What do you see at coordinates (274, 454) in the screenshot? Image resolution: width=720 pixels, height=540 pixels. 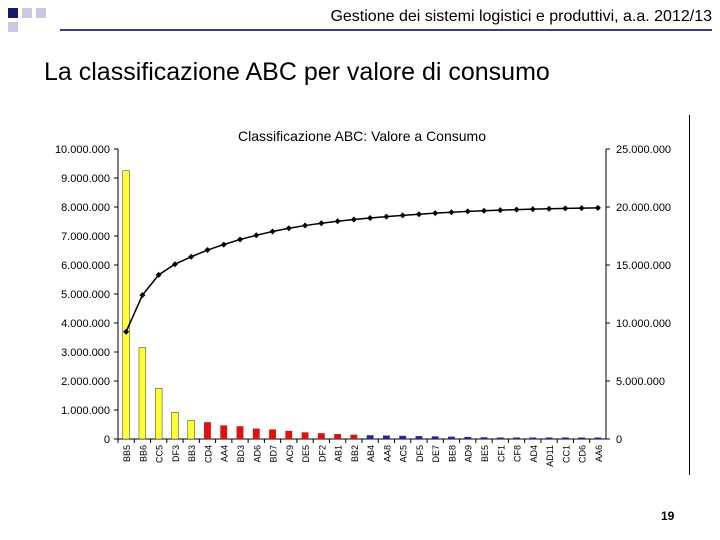 I see `x-tick-label: BD7` at bounding box center [274, 454].